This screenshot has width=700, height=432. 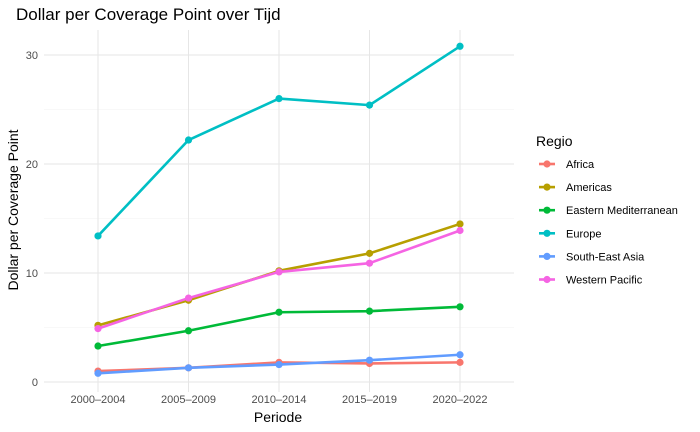 I want to click on legend-label-eastern-mediterranean: Eastern Mediterranean, so click(x=622, y=211).